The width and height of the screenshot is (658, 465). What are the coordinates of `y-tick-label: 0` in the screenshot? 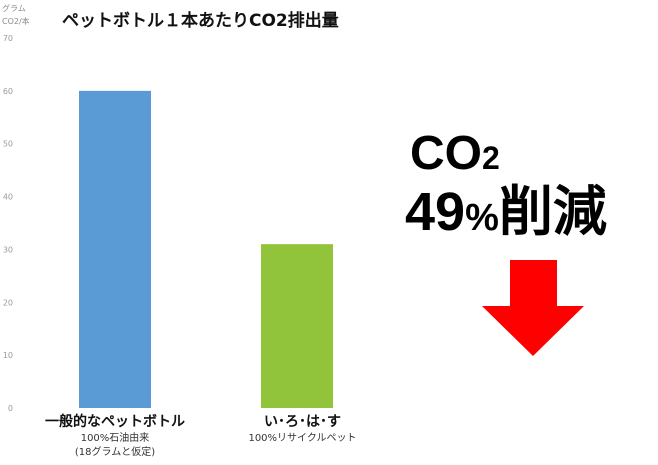 It's located at (10, 408).